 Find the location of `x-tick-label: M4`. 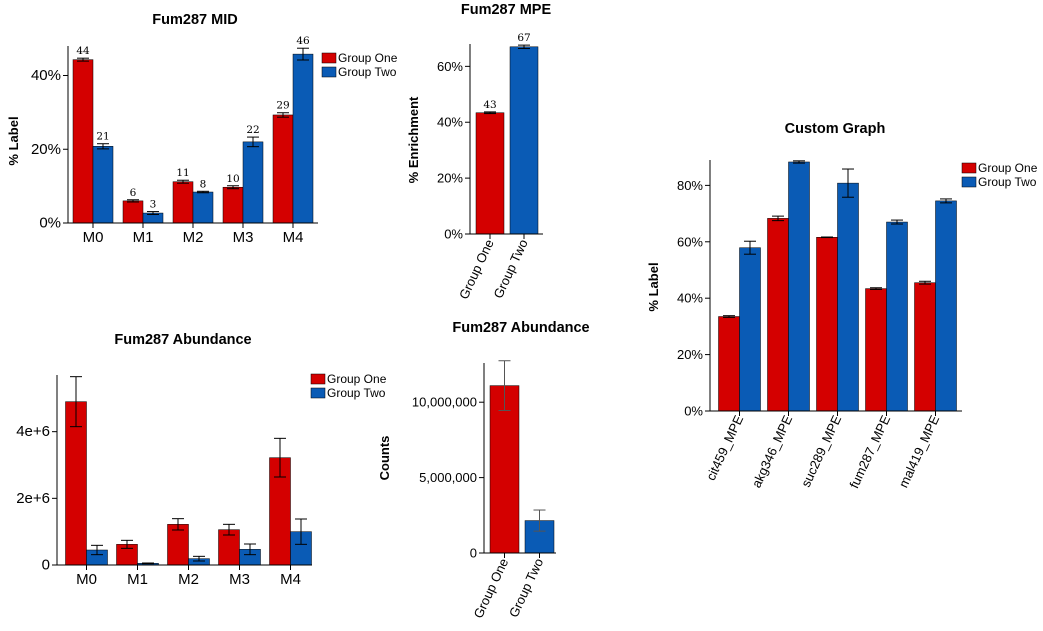

x-tick-label: M4 is located at coordinates (293, 237).